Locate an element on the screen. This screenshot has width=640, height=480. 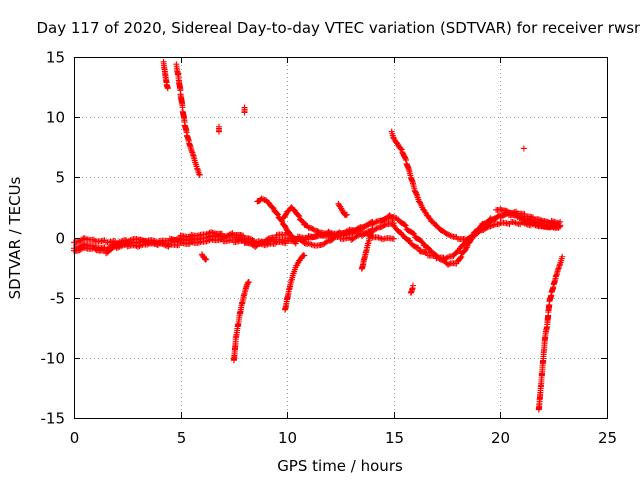
y-axis-label: SDTVAR / TECUs is located at coordinates (15, 237).